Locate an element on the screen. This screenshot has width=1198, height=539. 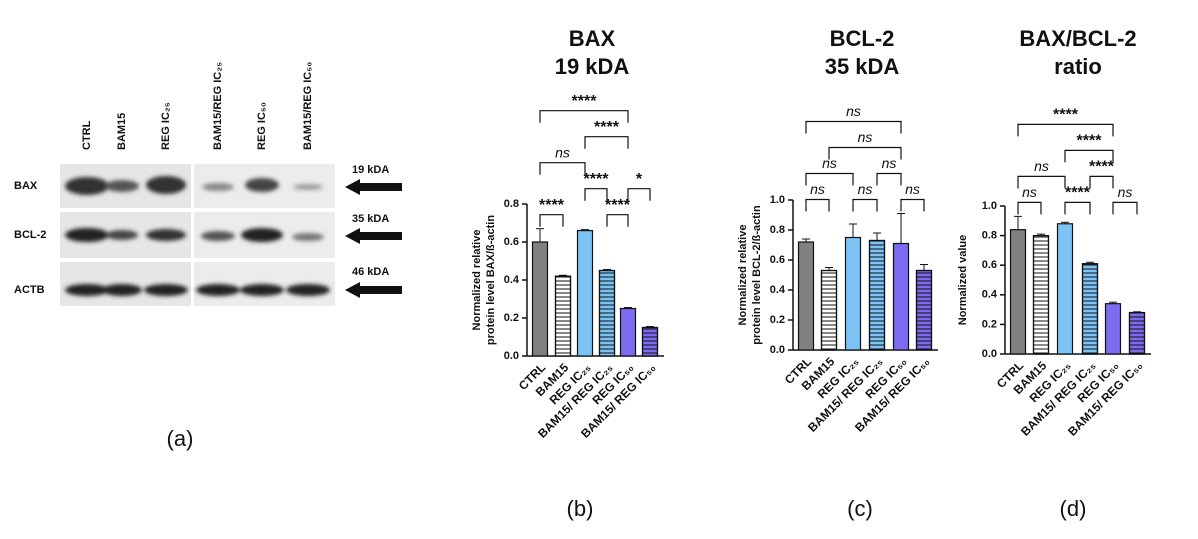
lane-label: BAM15/REG IC₅₀ is located at coordinates (308, 106).